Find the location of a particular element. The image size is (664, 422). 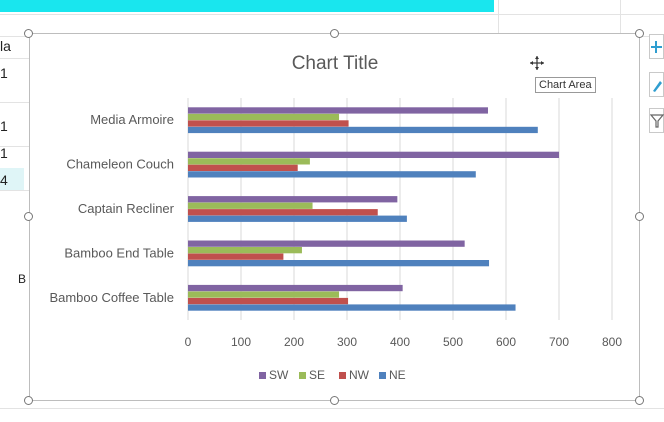

cell-text: la is located at coordinates (5, 46).